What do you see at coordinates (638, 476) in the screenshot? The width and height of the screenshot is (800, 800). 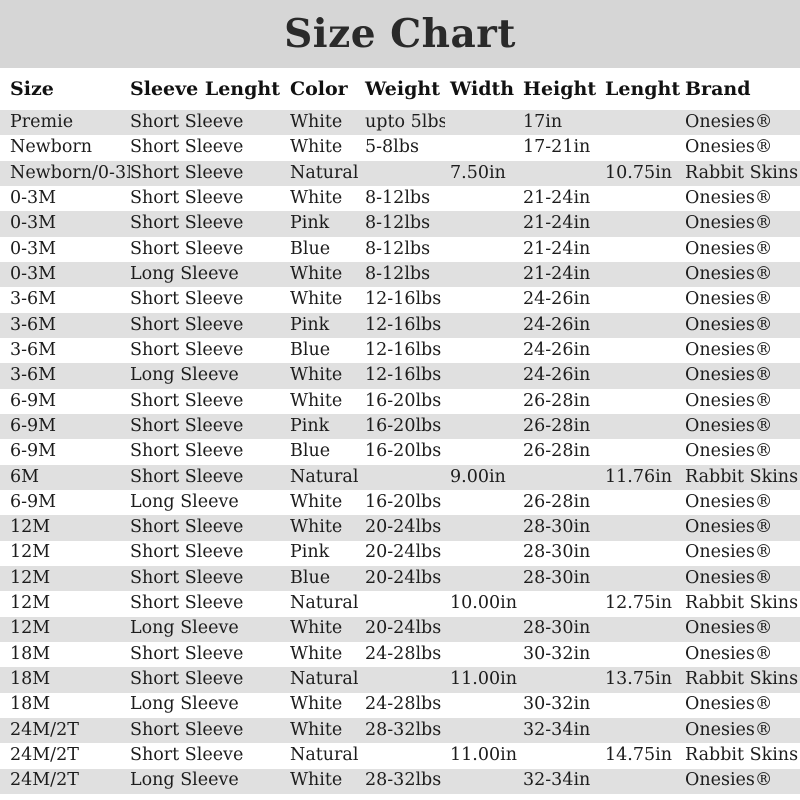 I see `cell-length: 11.76in` at bounding box center [638, 476].